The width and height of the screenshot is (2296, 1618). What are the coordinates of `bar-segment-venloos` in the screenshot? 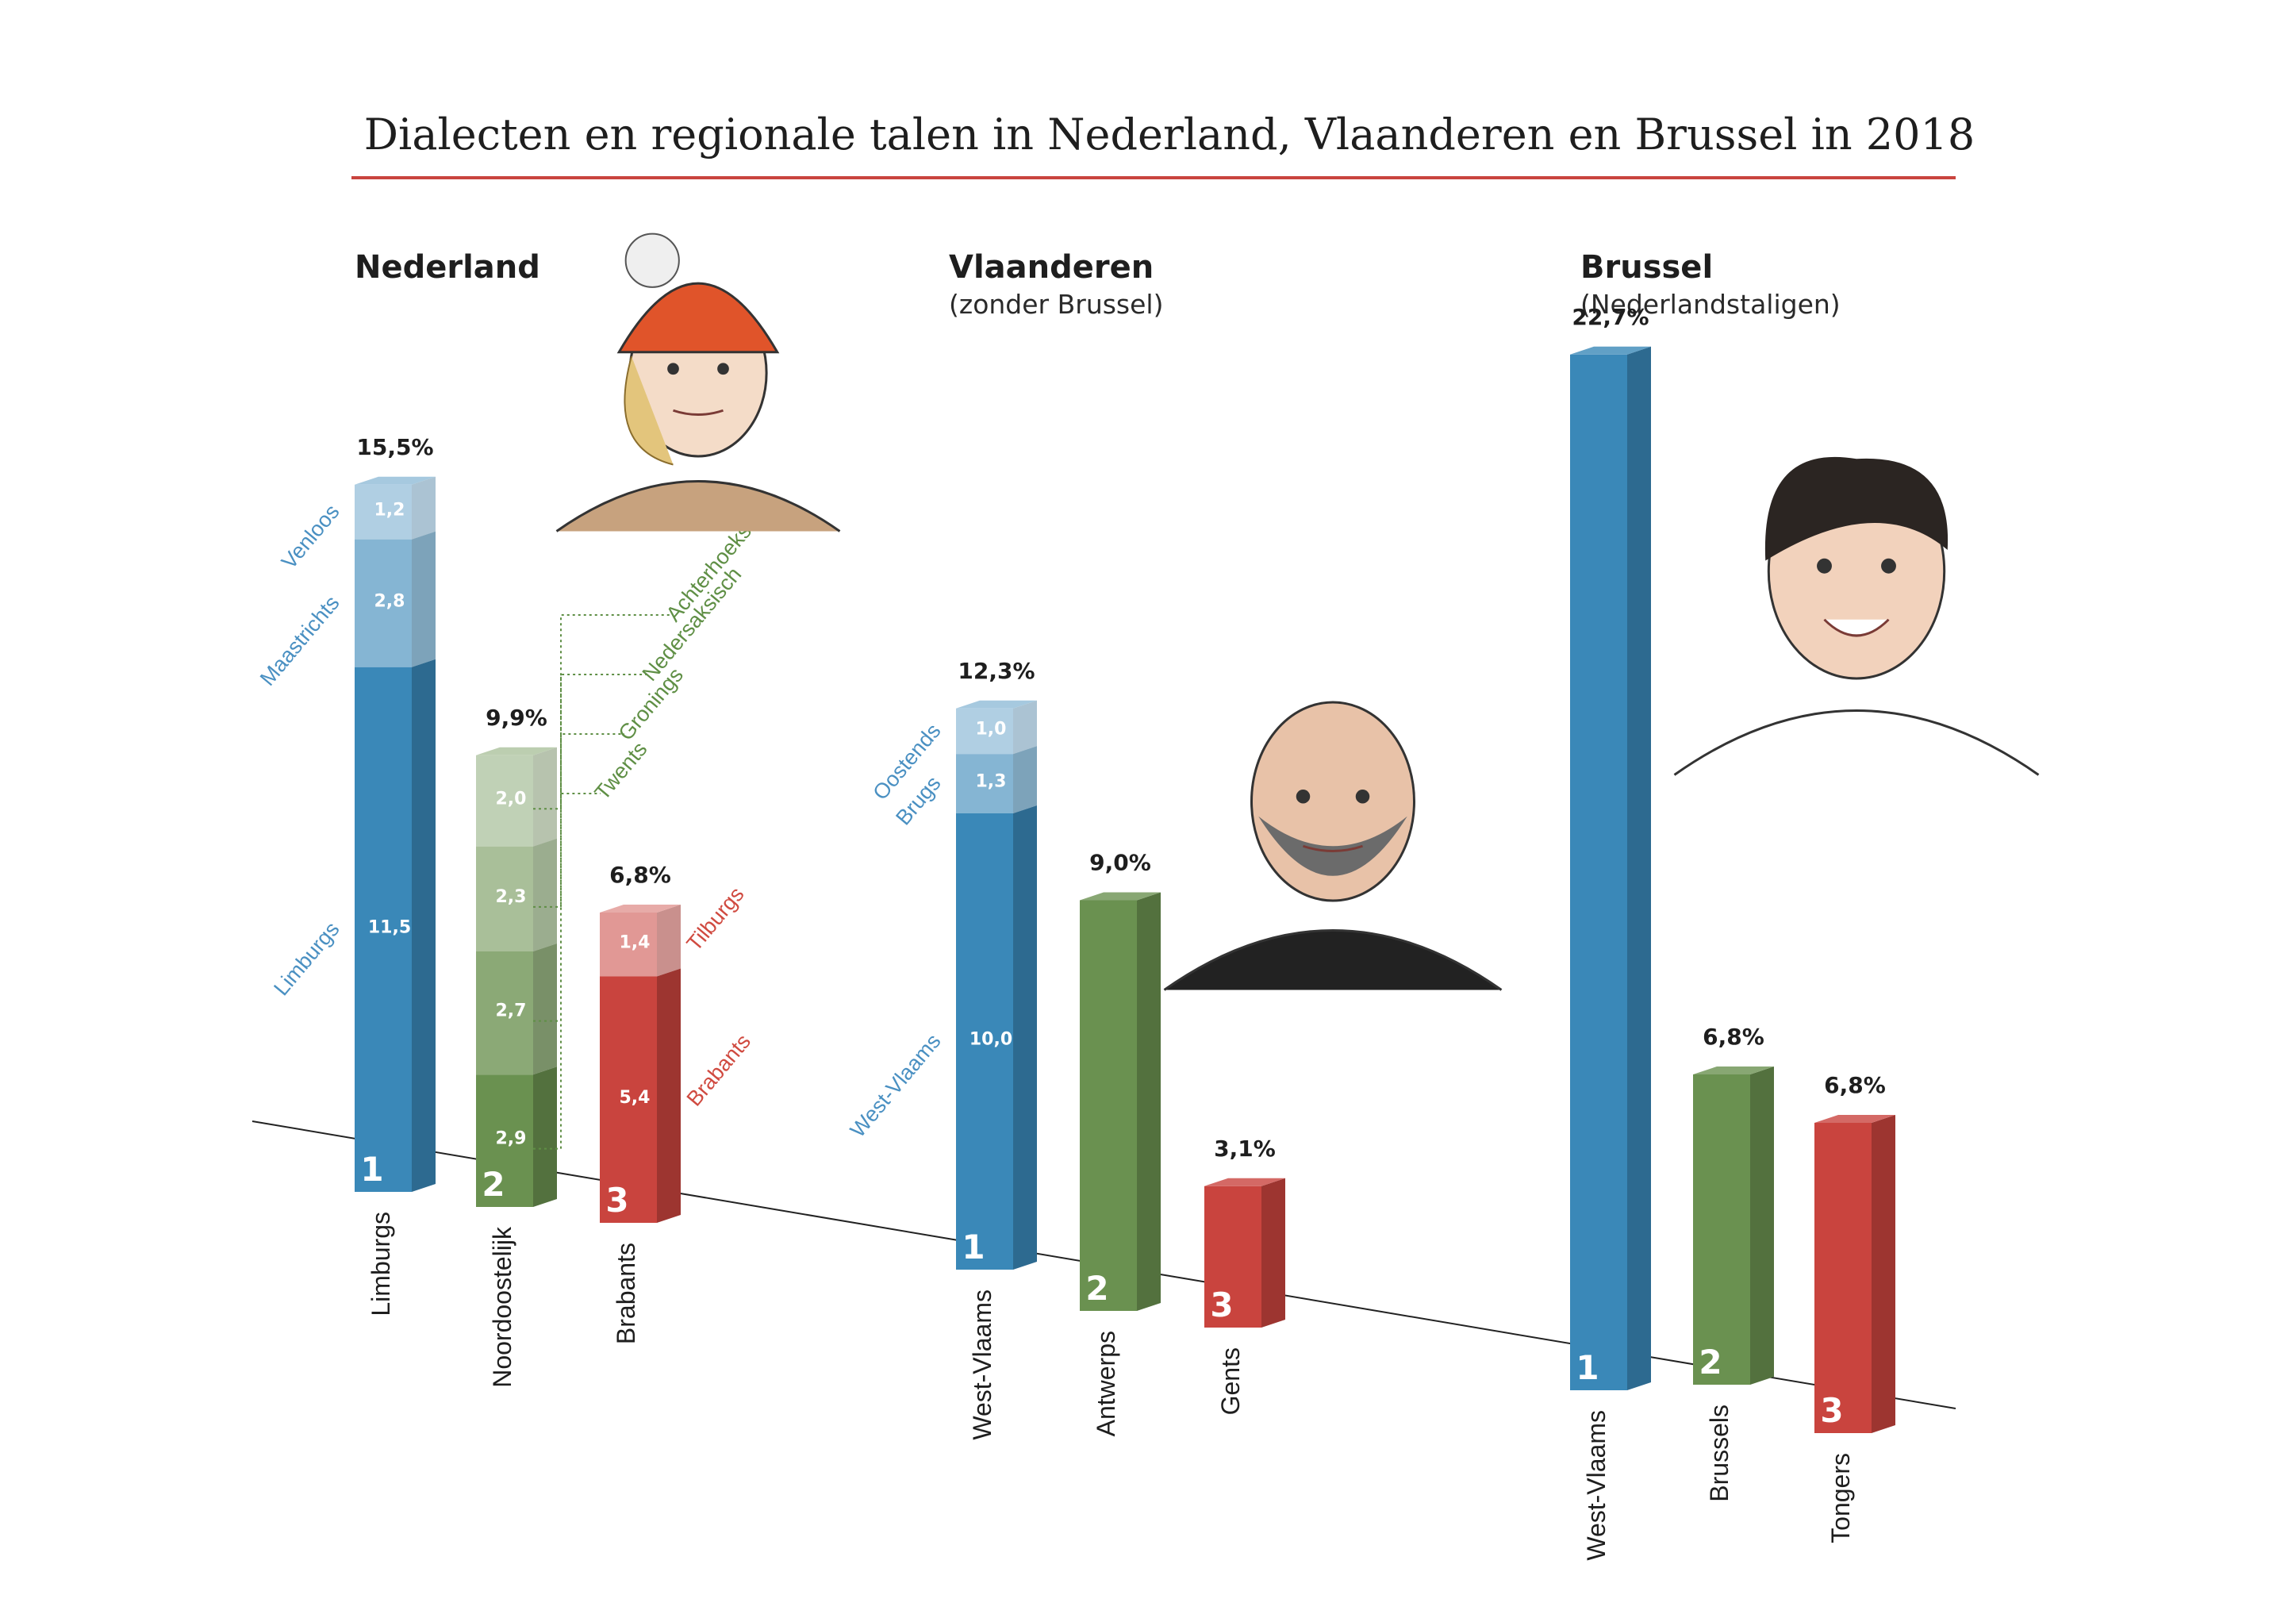 It's located at (383, 512).